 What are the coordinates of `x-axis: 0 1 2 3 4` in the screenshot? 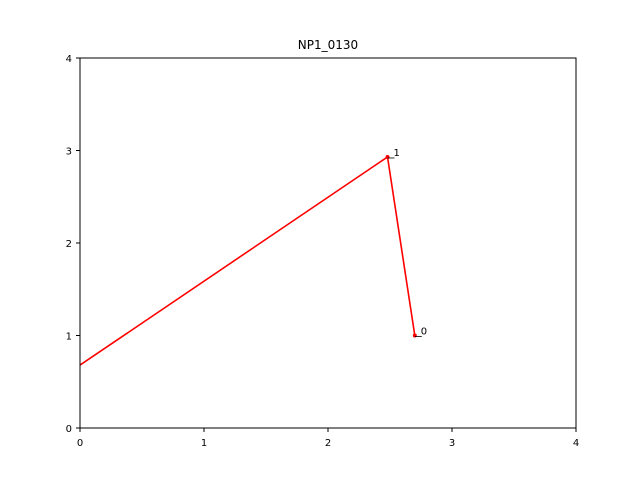 It's located at (328, 438).